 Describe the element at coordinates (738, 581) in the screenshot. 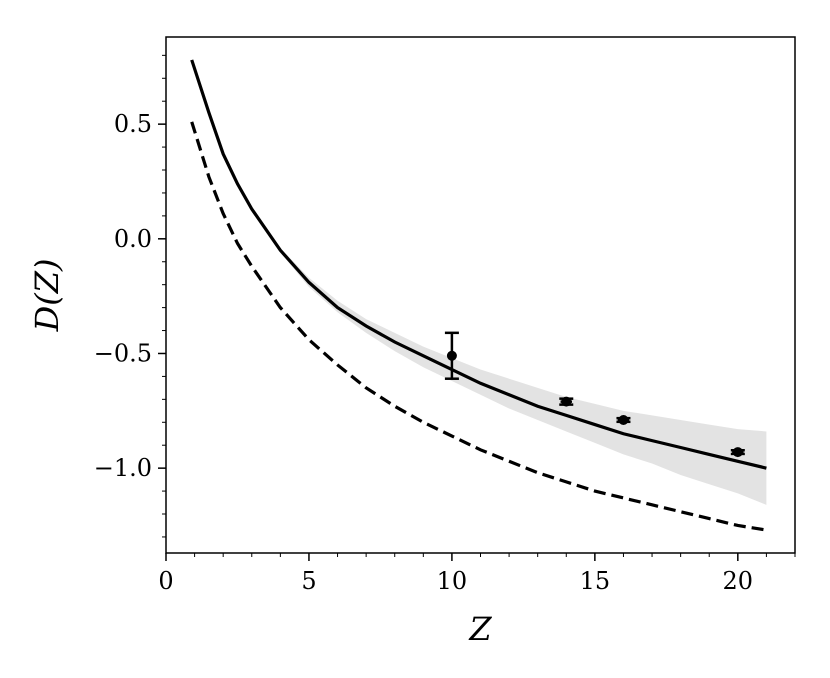

I see `x-tick-label: 20` at that location.